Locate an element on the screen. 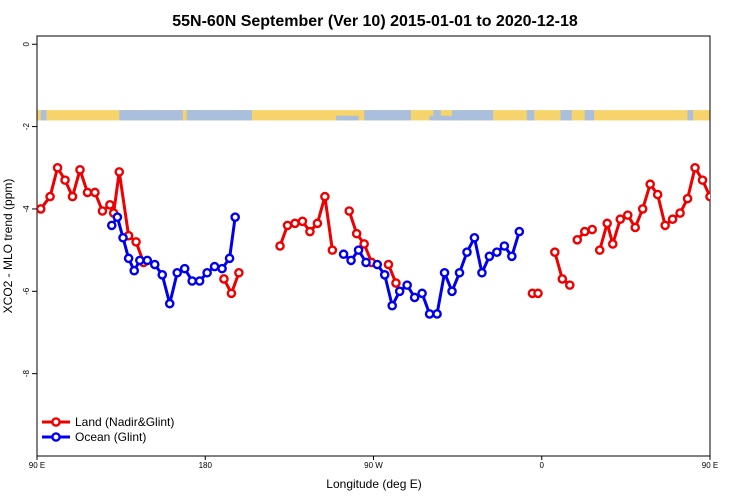 This screenshot has width=750, height=500. x-tick-label: 180 is located at coordinates (206, 465).